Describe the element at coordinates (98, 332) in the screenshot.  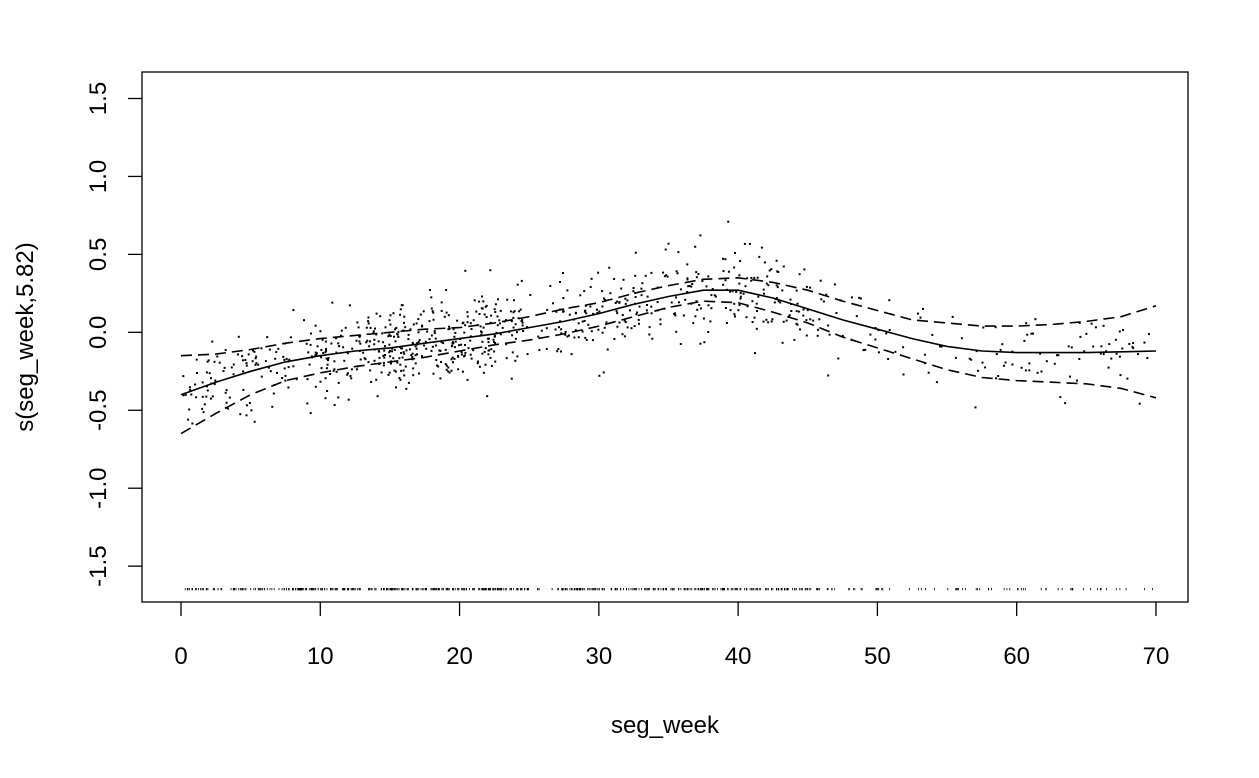
I see `y-tick-label: 0.0` at that location.